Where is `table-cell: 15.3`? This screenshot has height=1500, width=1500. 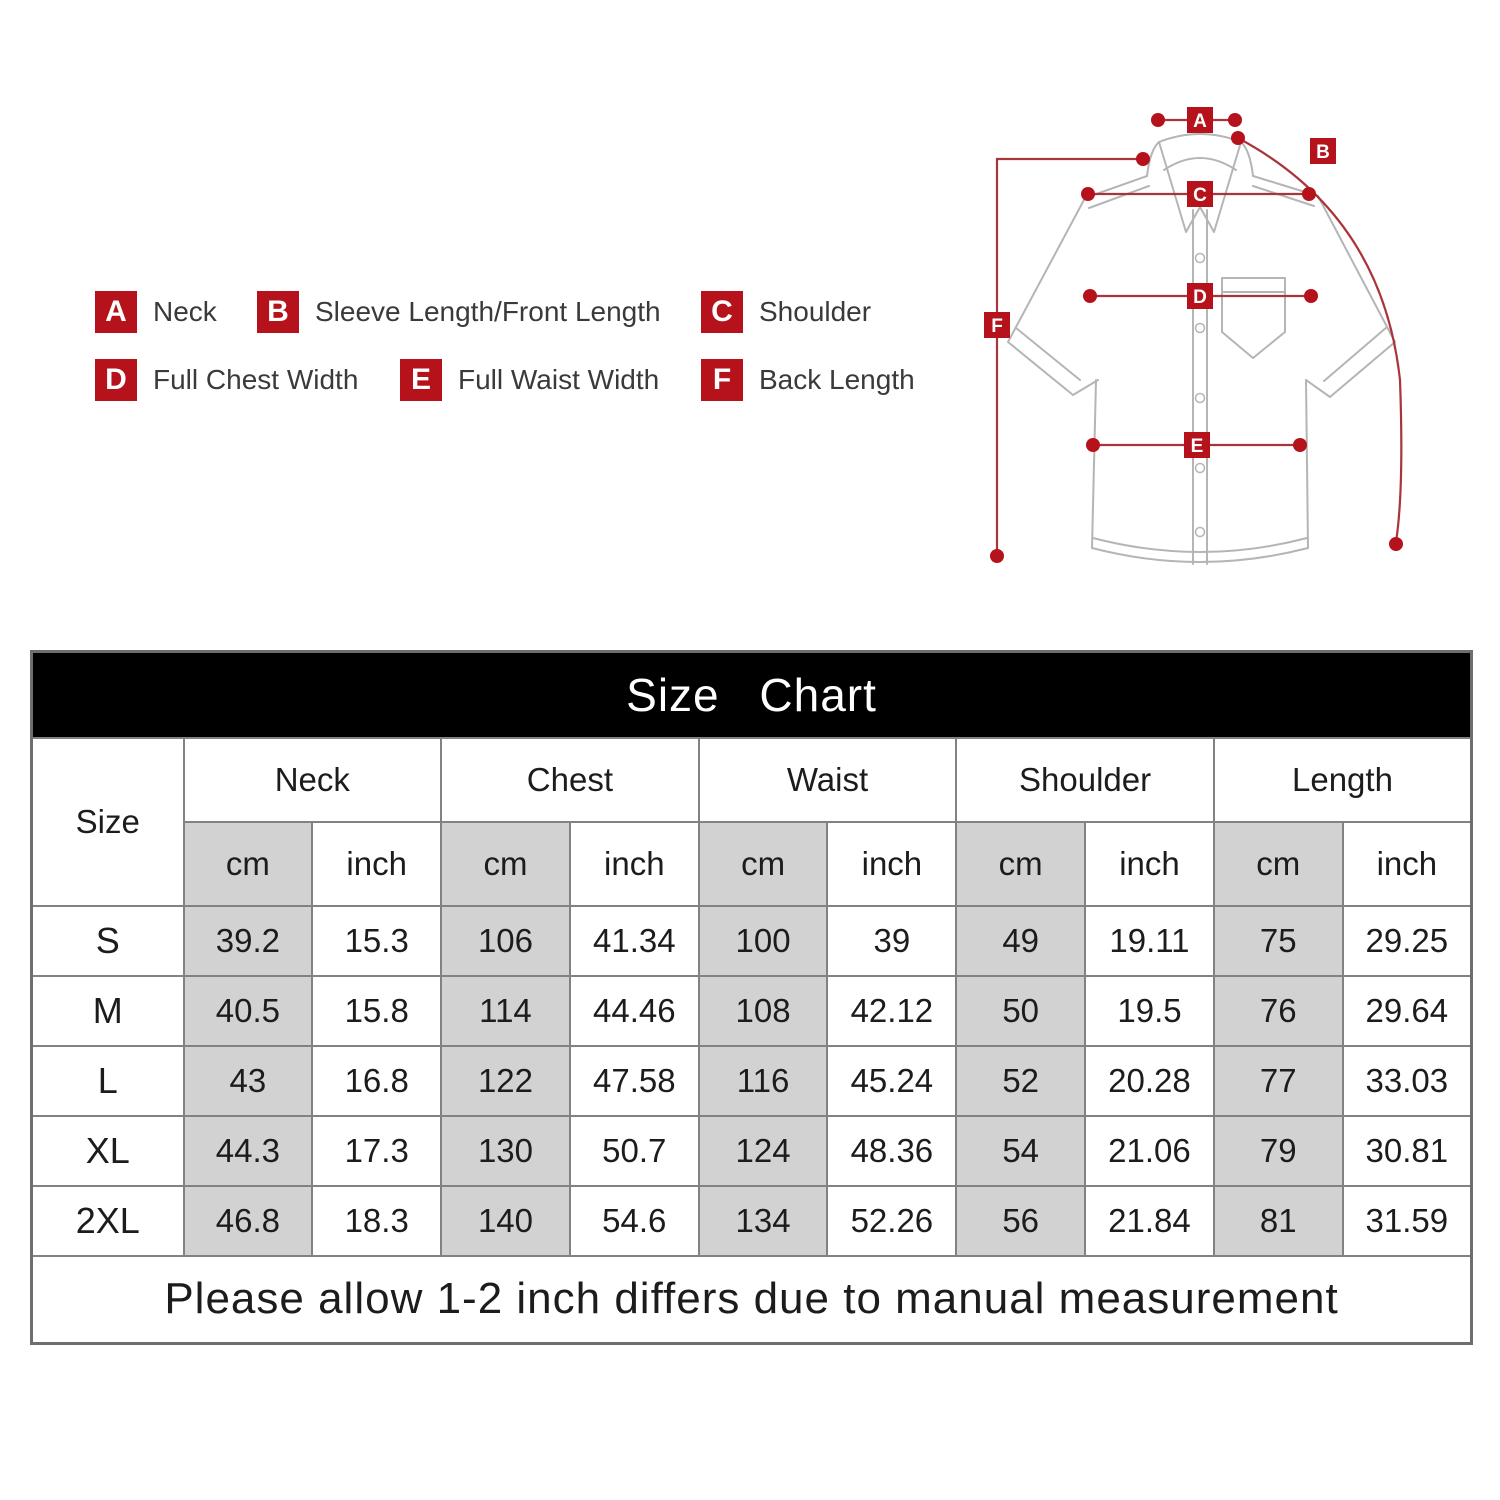
table-cell: 15.3 is located at coordinates (377, 940).